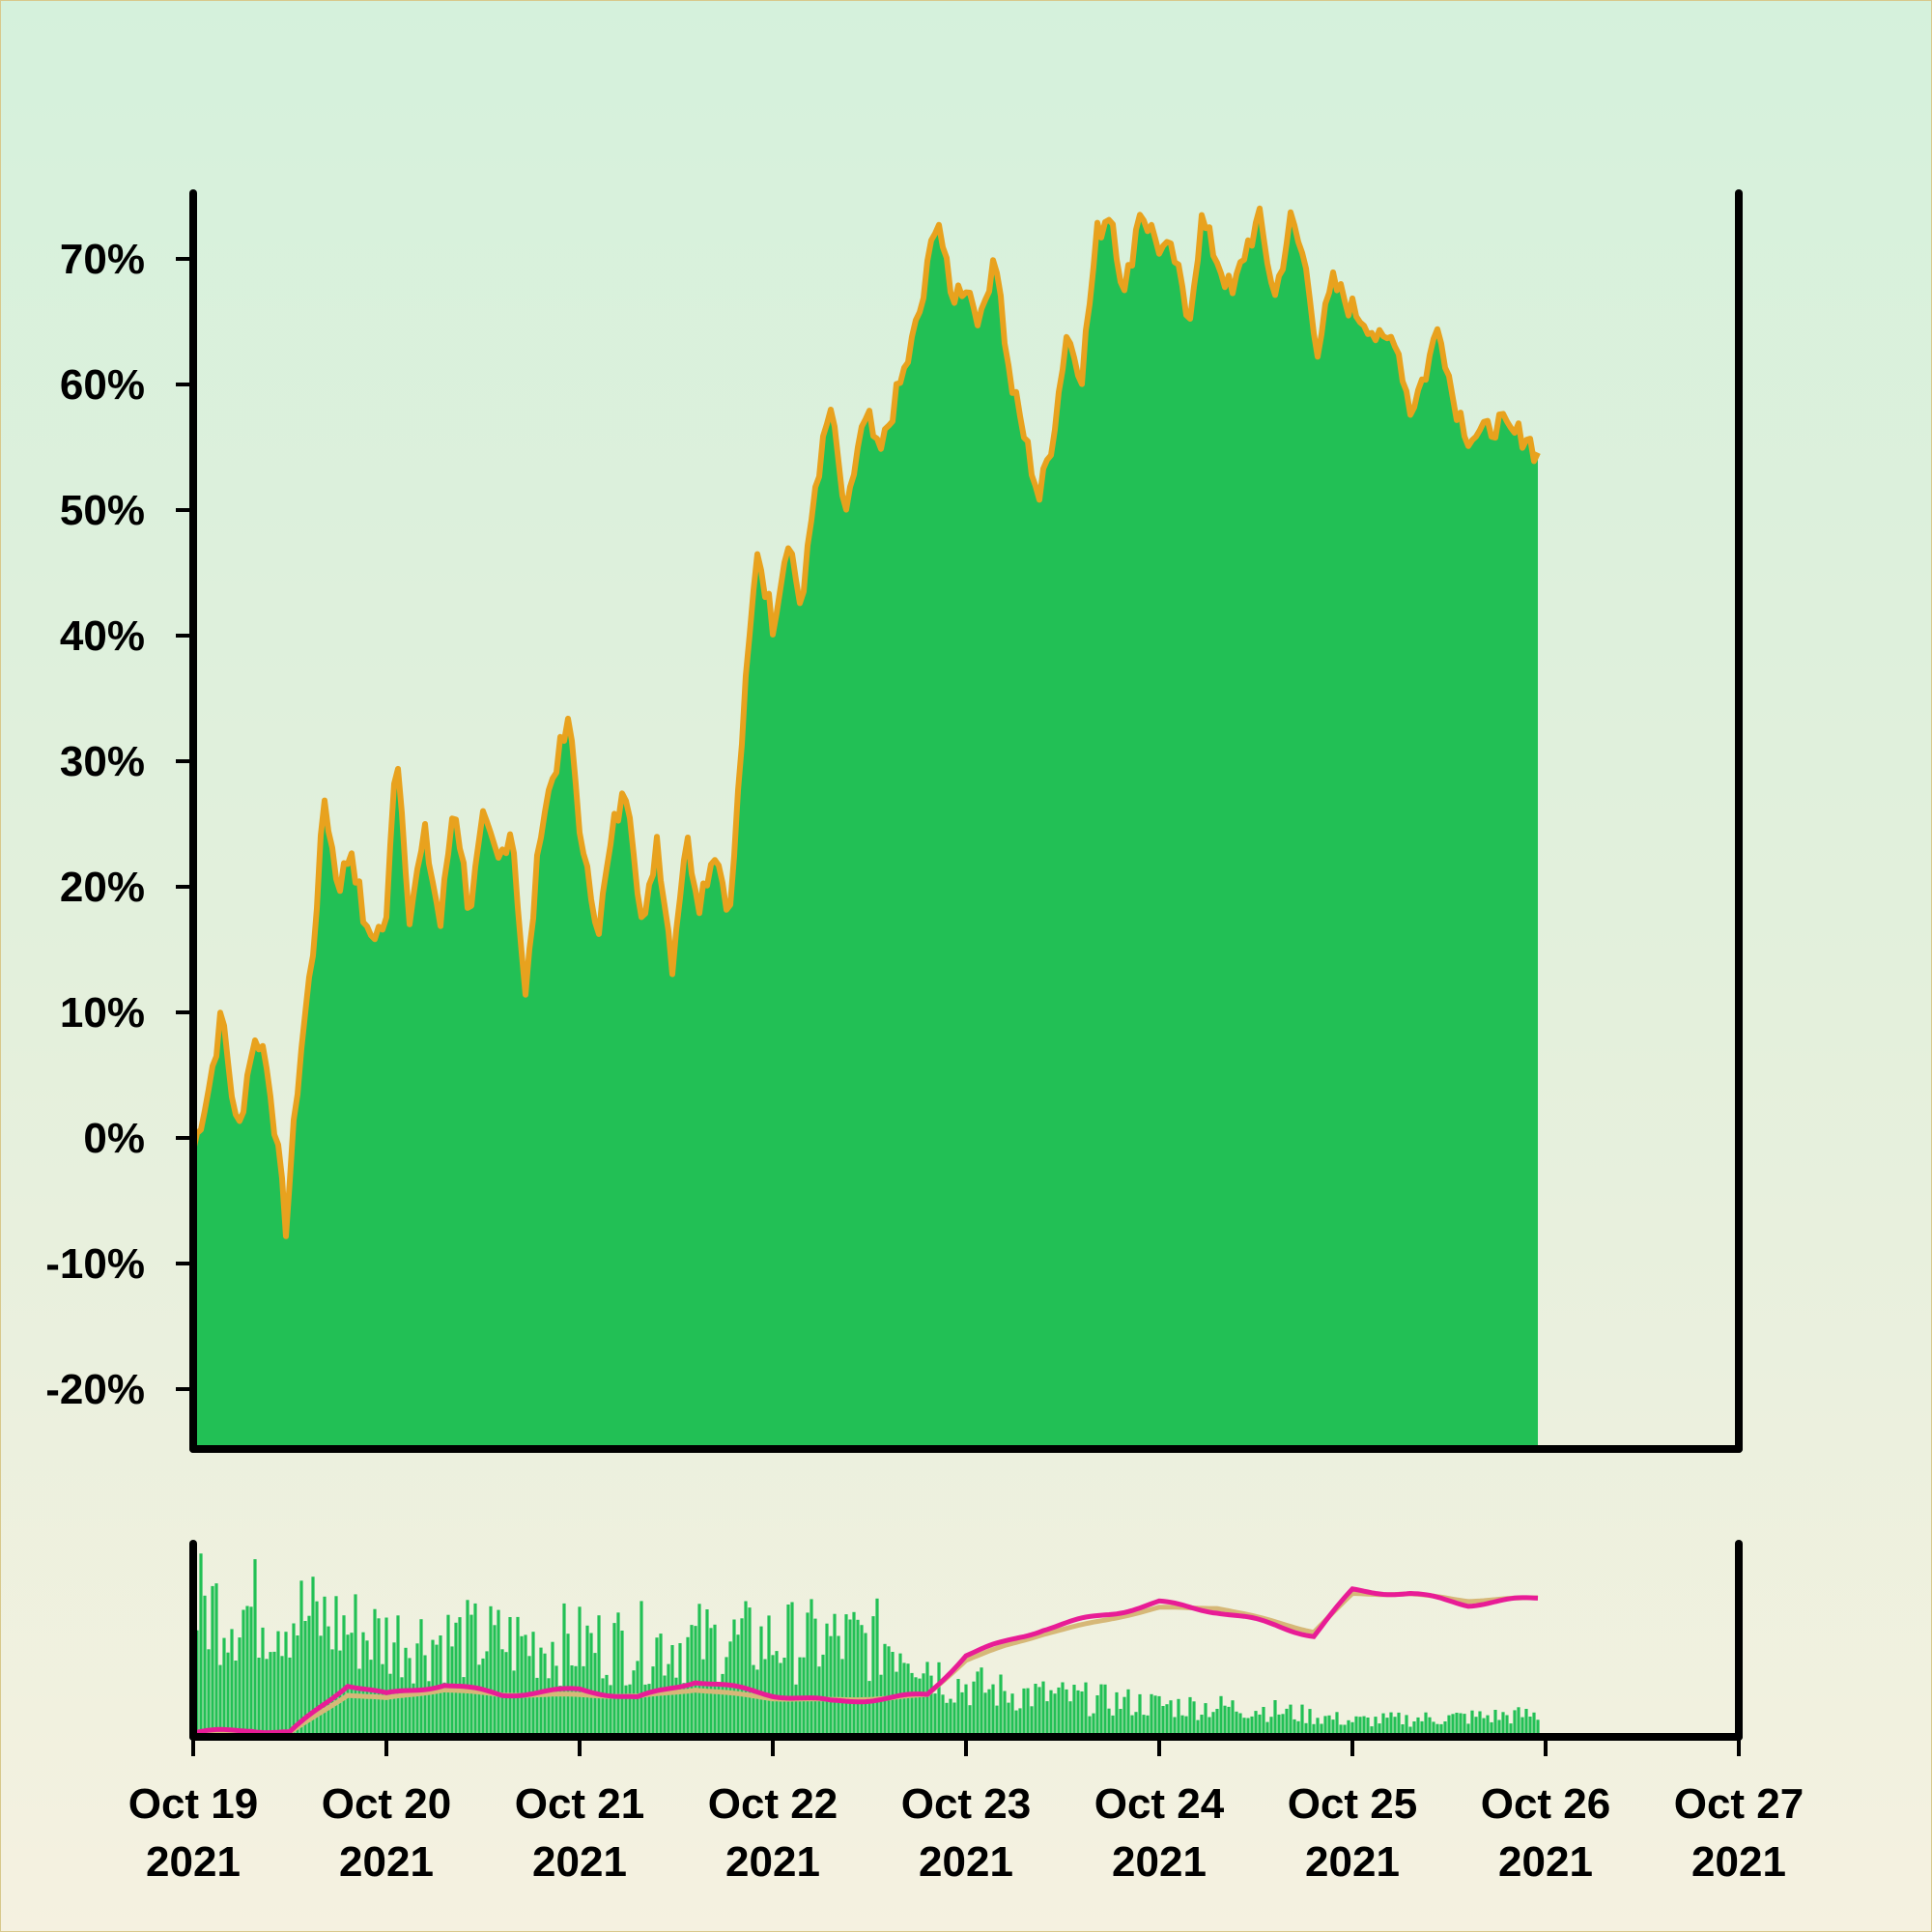 The image size is (1932, 1932). I want to click on y-tick-label: 50%, so click(102, 510).